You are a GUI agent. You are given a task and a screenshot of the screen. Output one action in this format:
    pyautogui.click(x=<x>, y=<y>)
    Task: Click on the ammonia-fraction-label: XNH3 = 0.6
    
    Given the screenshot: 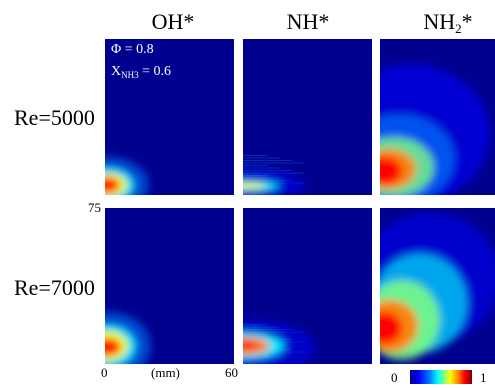 What is the action you would take?
    pyautogui.click(x=141, y=72)
    